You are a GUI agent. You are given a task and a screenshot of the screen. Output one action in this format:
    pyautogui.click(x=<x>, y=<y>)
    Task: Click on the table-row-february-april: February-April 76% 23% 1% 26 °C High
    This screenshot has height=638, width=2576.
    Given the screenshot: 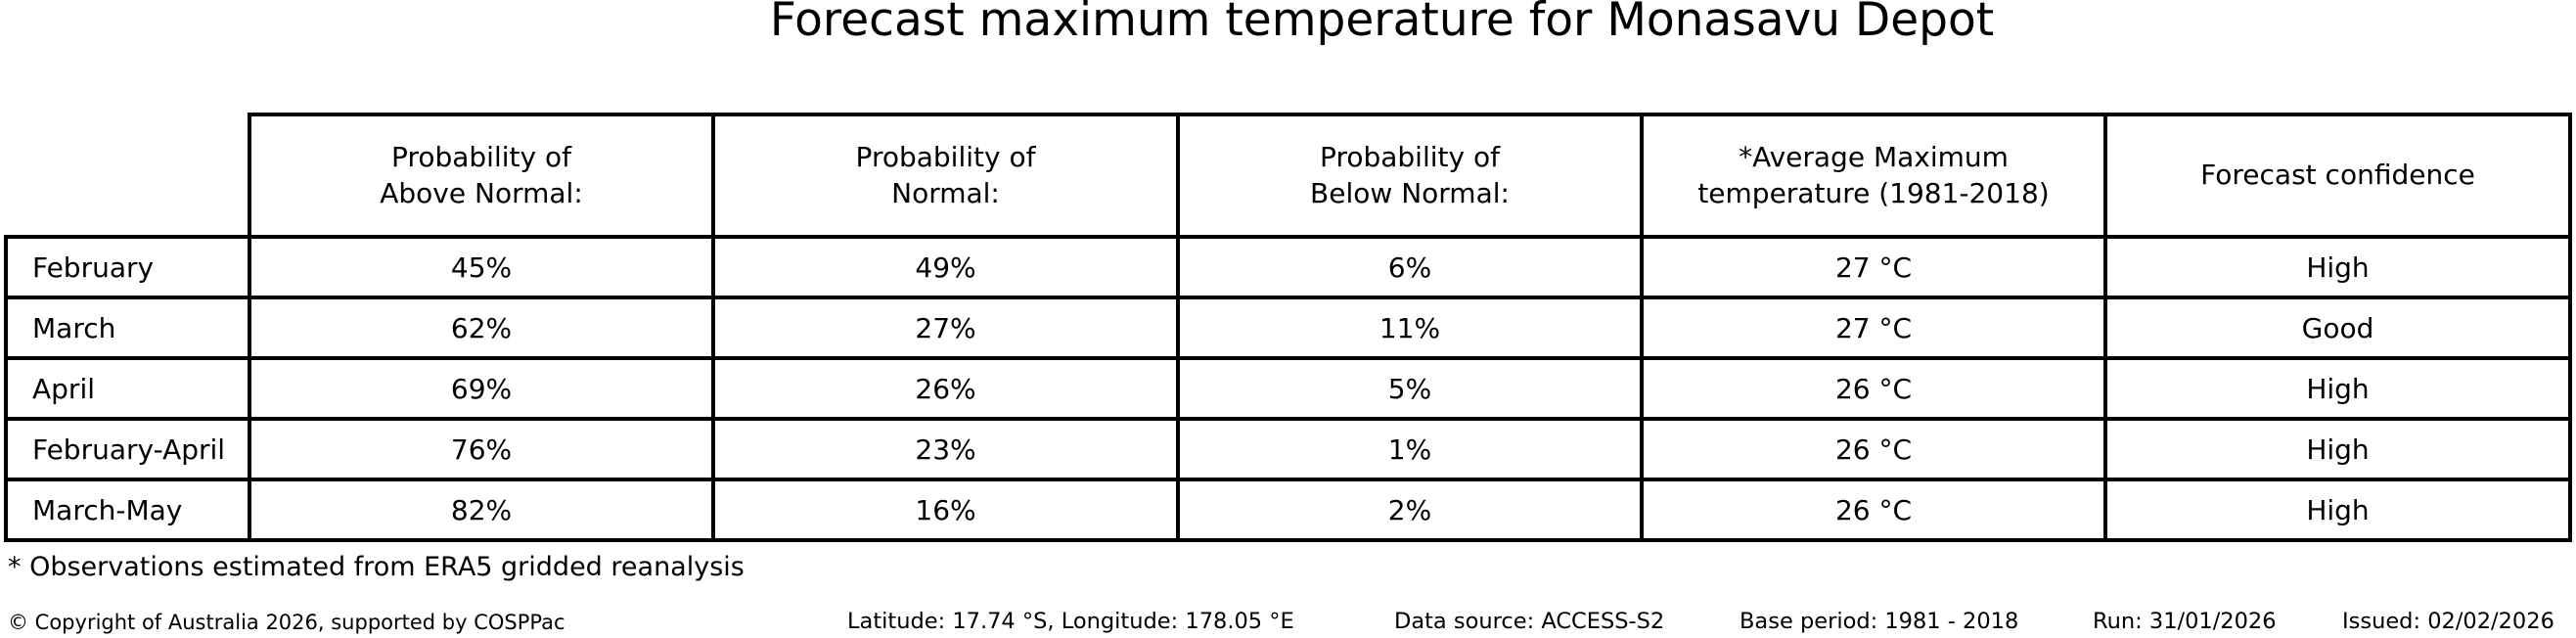 What is the action you would take?
    pyautogui.click(x=1288, y=449)
    